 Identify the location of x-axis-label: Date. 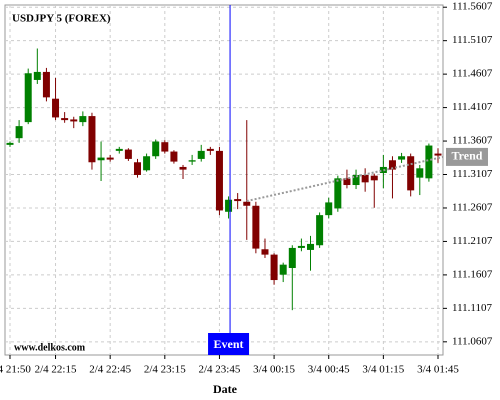
(225, 389).